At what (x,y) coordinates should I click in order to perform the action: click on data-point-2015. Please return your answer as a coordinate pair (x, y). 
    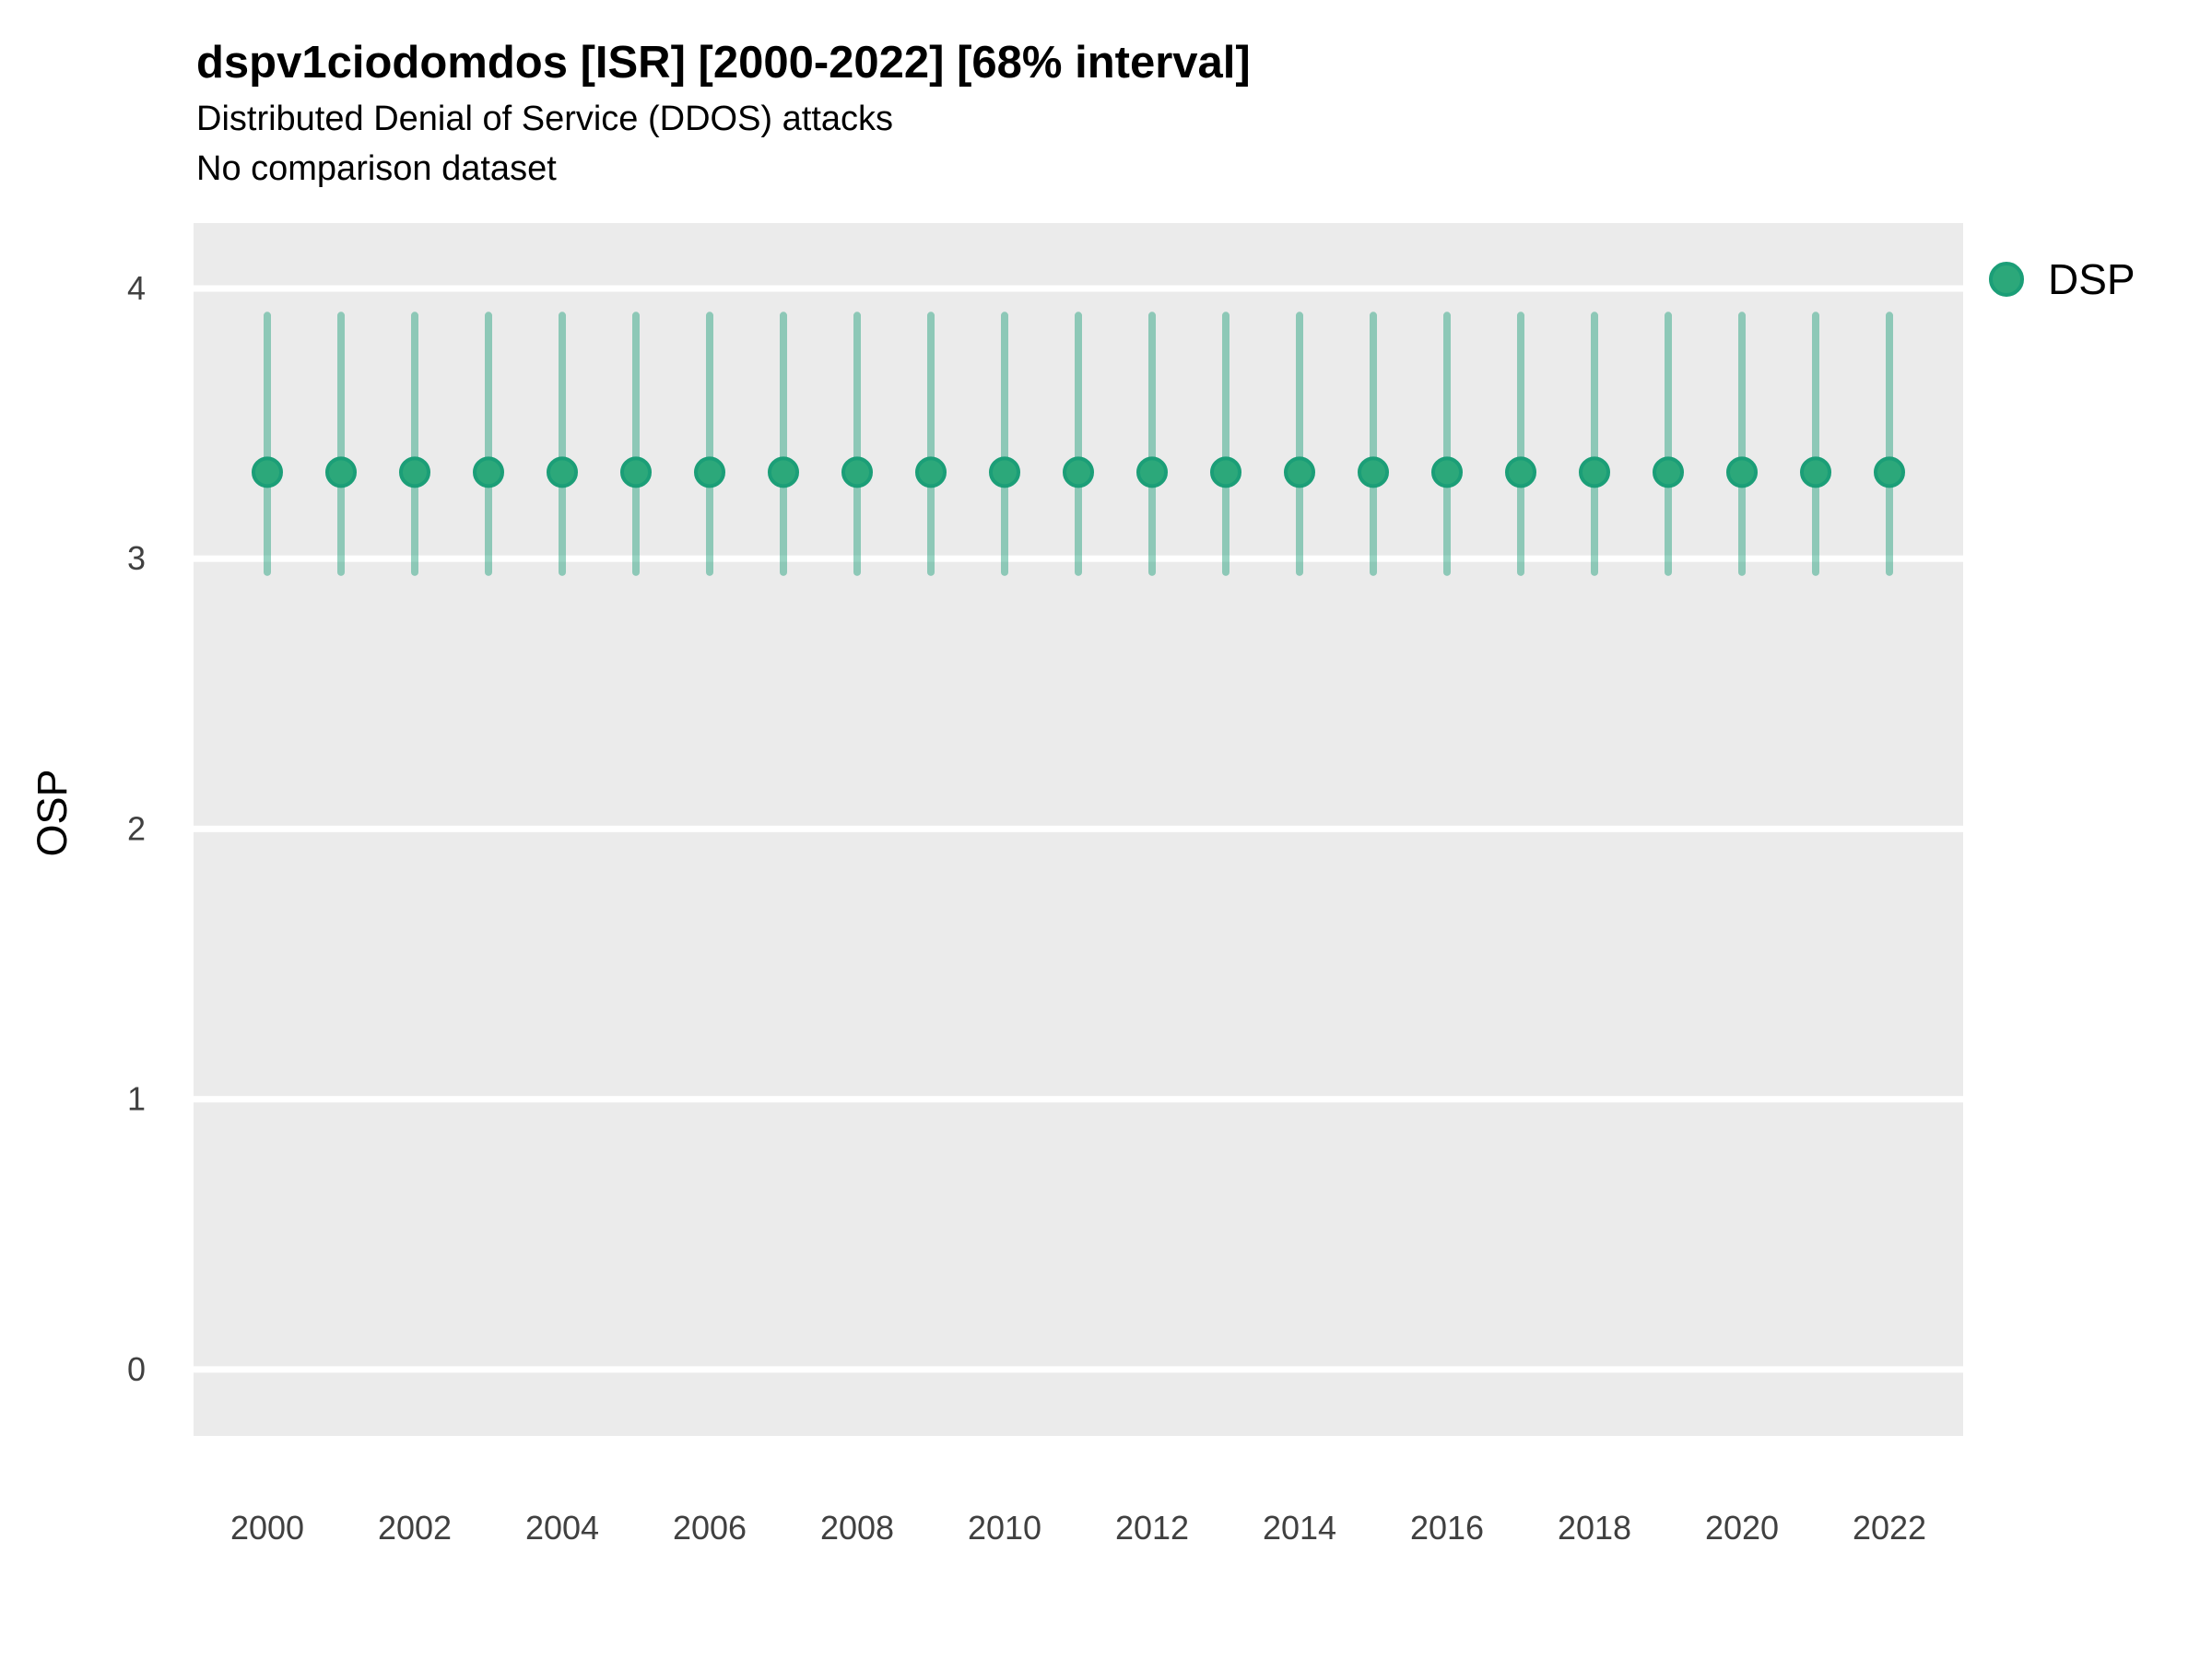
    Looking at the image, I should click on (1373, 472).